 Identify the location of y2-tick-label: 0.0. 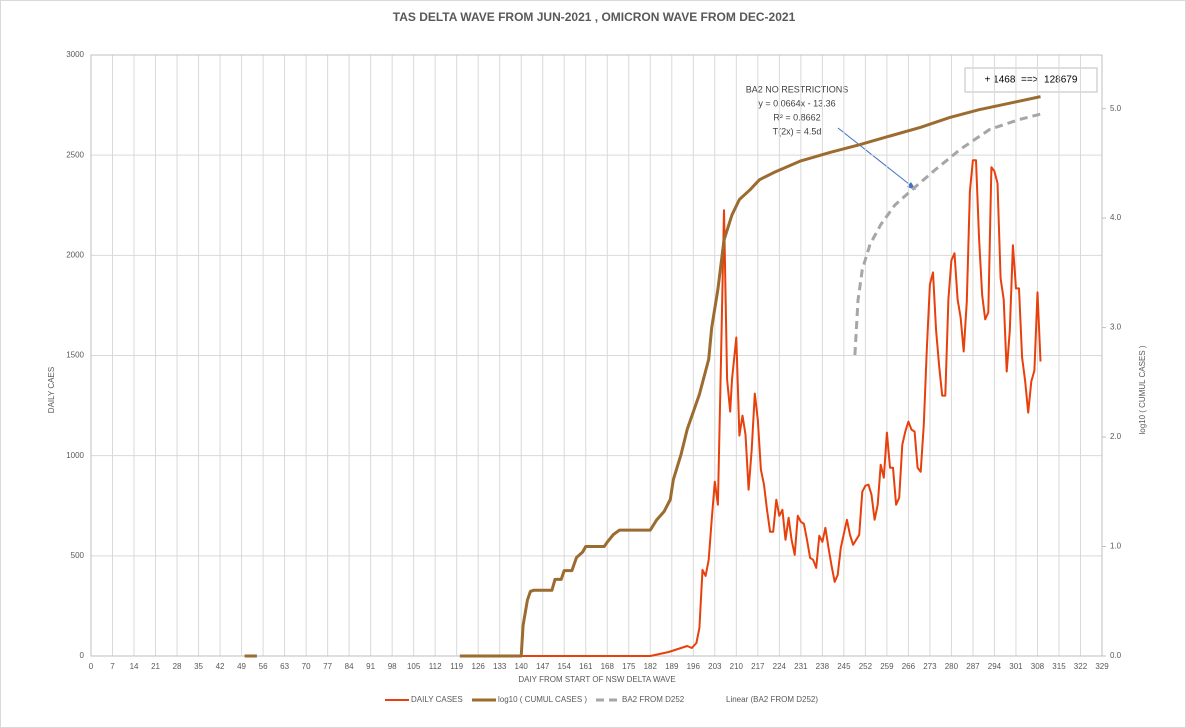
(1116, 655).